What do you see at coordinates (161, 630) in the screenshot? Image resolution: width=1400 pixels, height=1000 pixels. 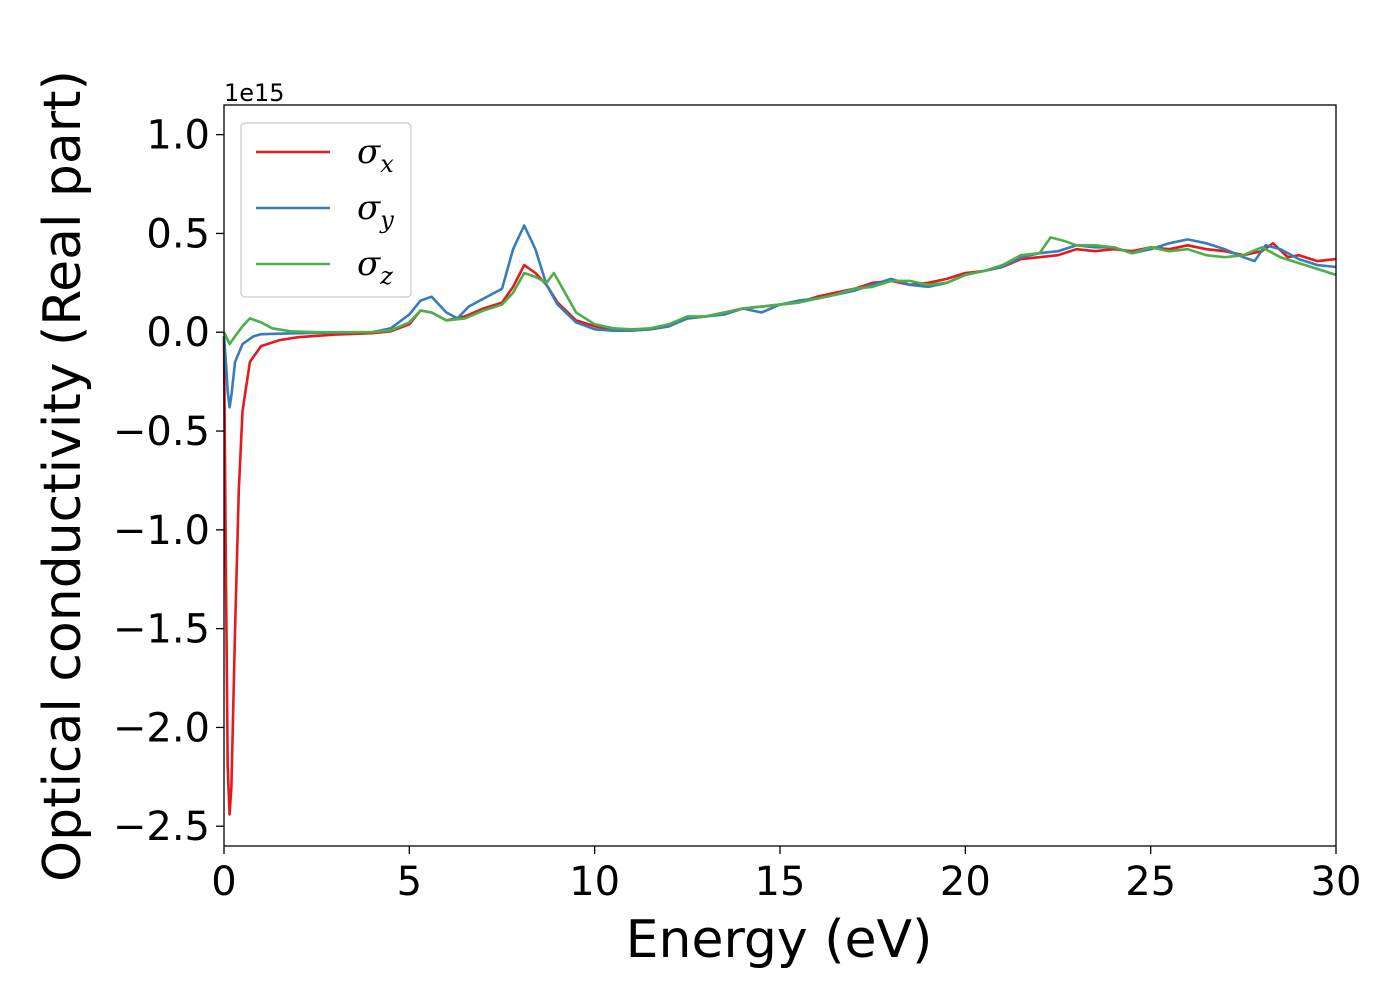 I see `y-tick-label: −1.5` at bounding box center [161, 630].